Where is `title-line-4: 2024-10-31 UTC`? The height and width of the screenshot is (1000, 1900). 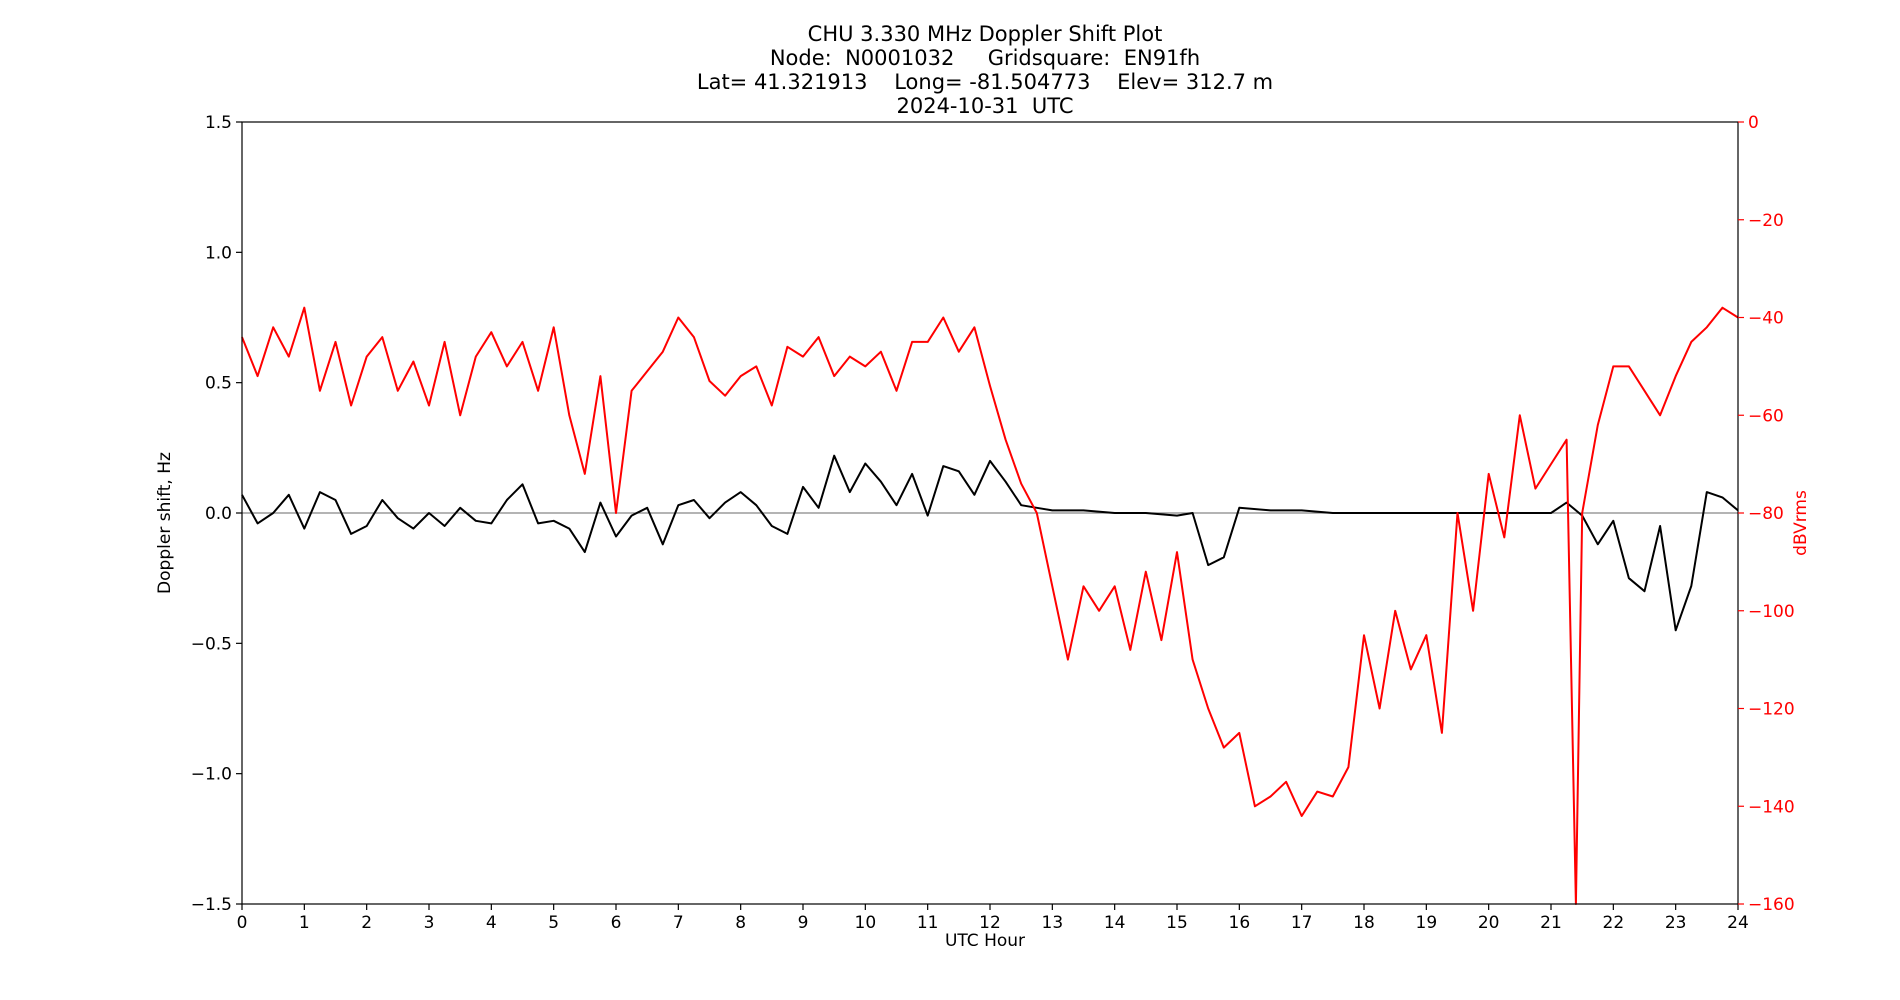
title-line-4: 2024-10-31 UTC is located at coordinates (985, 106).